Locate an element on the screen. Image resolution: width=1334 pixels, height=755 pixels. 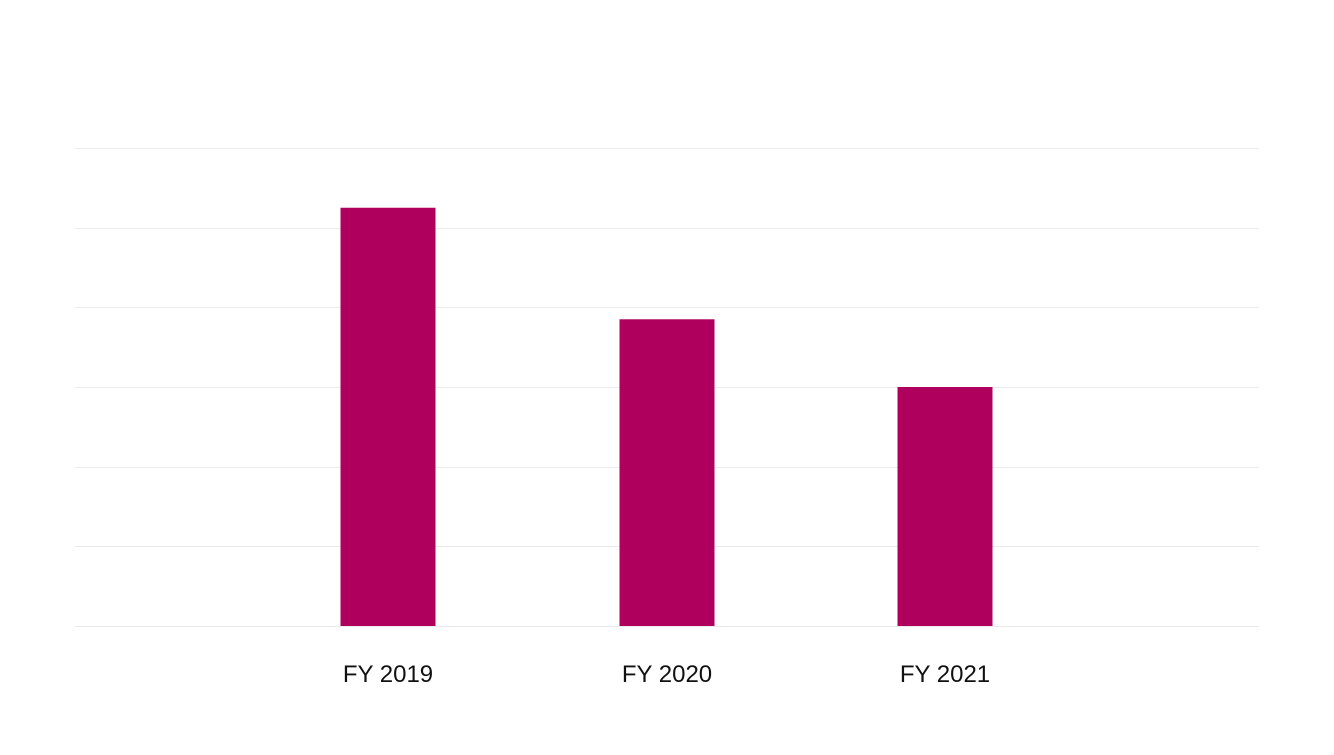
x-axis-tick-labels: FY 2019 FY 2020 FY 2021 is located at coordinates (666, 674).